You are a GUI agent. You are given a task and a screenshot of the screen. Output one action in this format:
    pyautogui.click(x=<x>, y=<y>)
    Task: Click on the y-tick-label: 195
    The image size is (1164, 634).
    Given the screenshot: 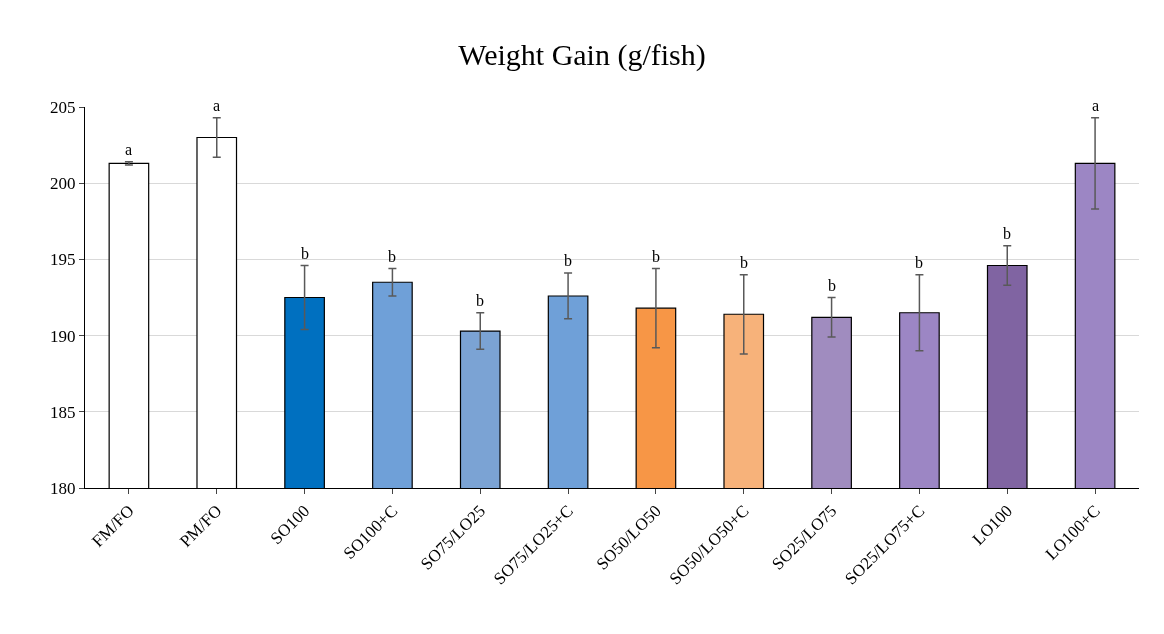 What is the action you would take?
    pyautogui.click(x=63, y=260)
    